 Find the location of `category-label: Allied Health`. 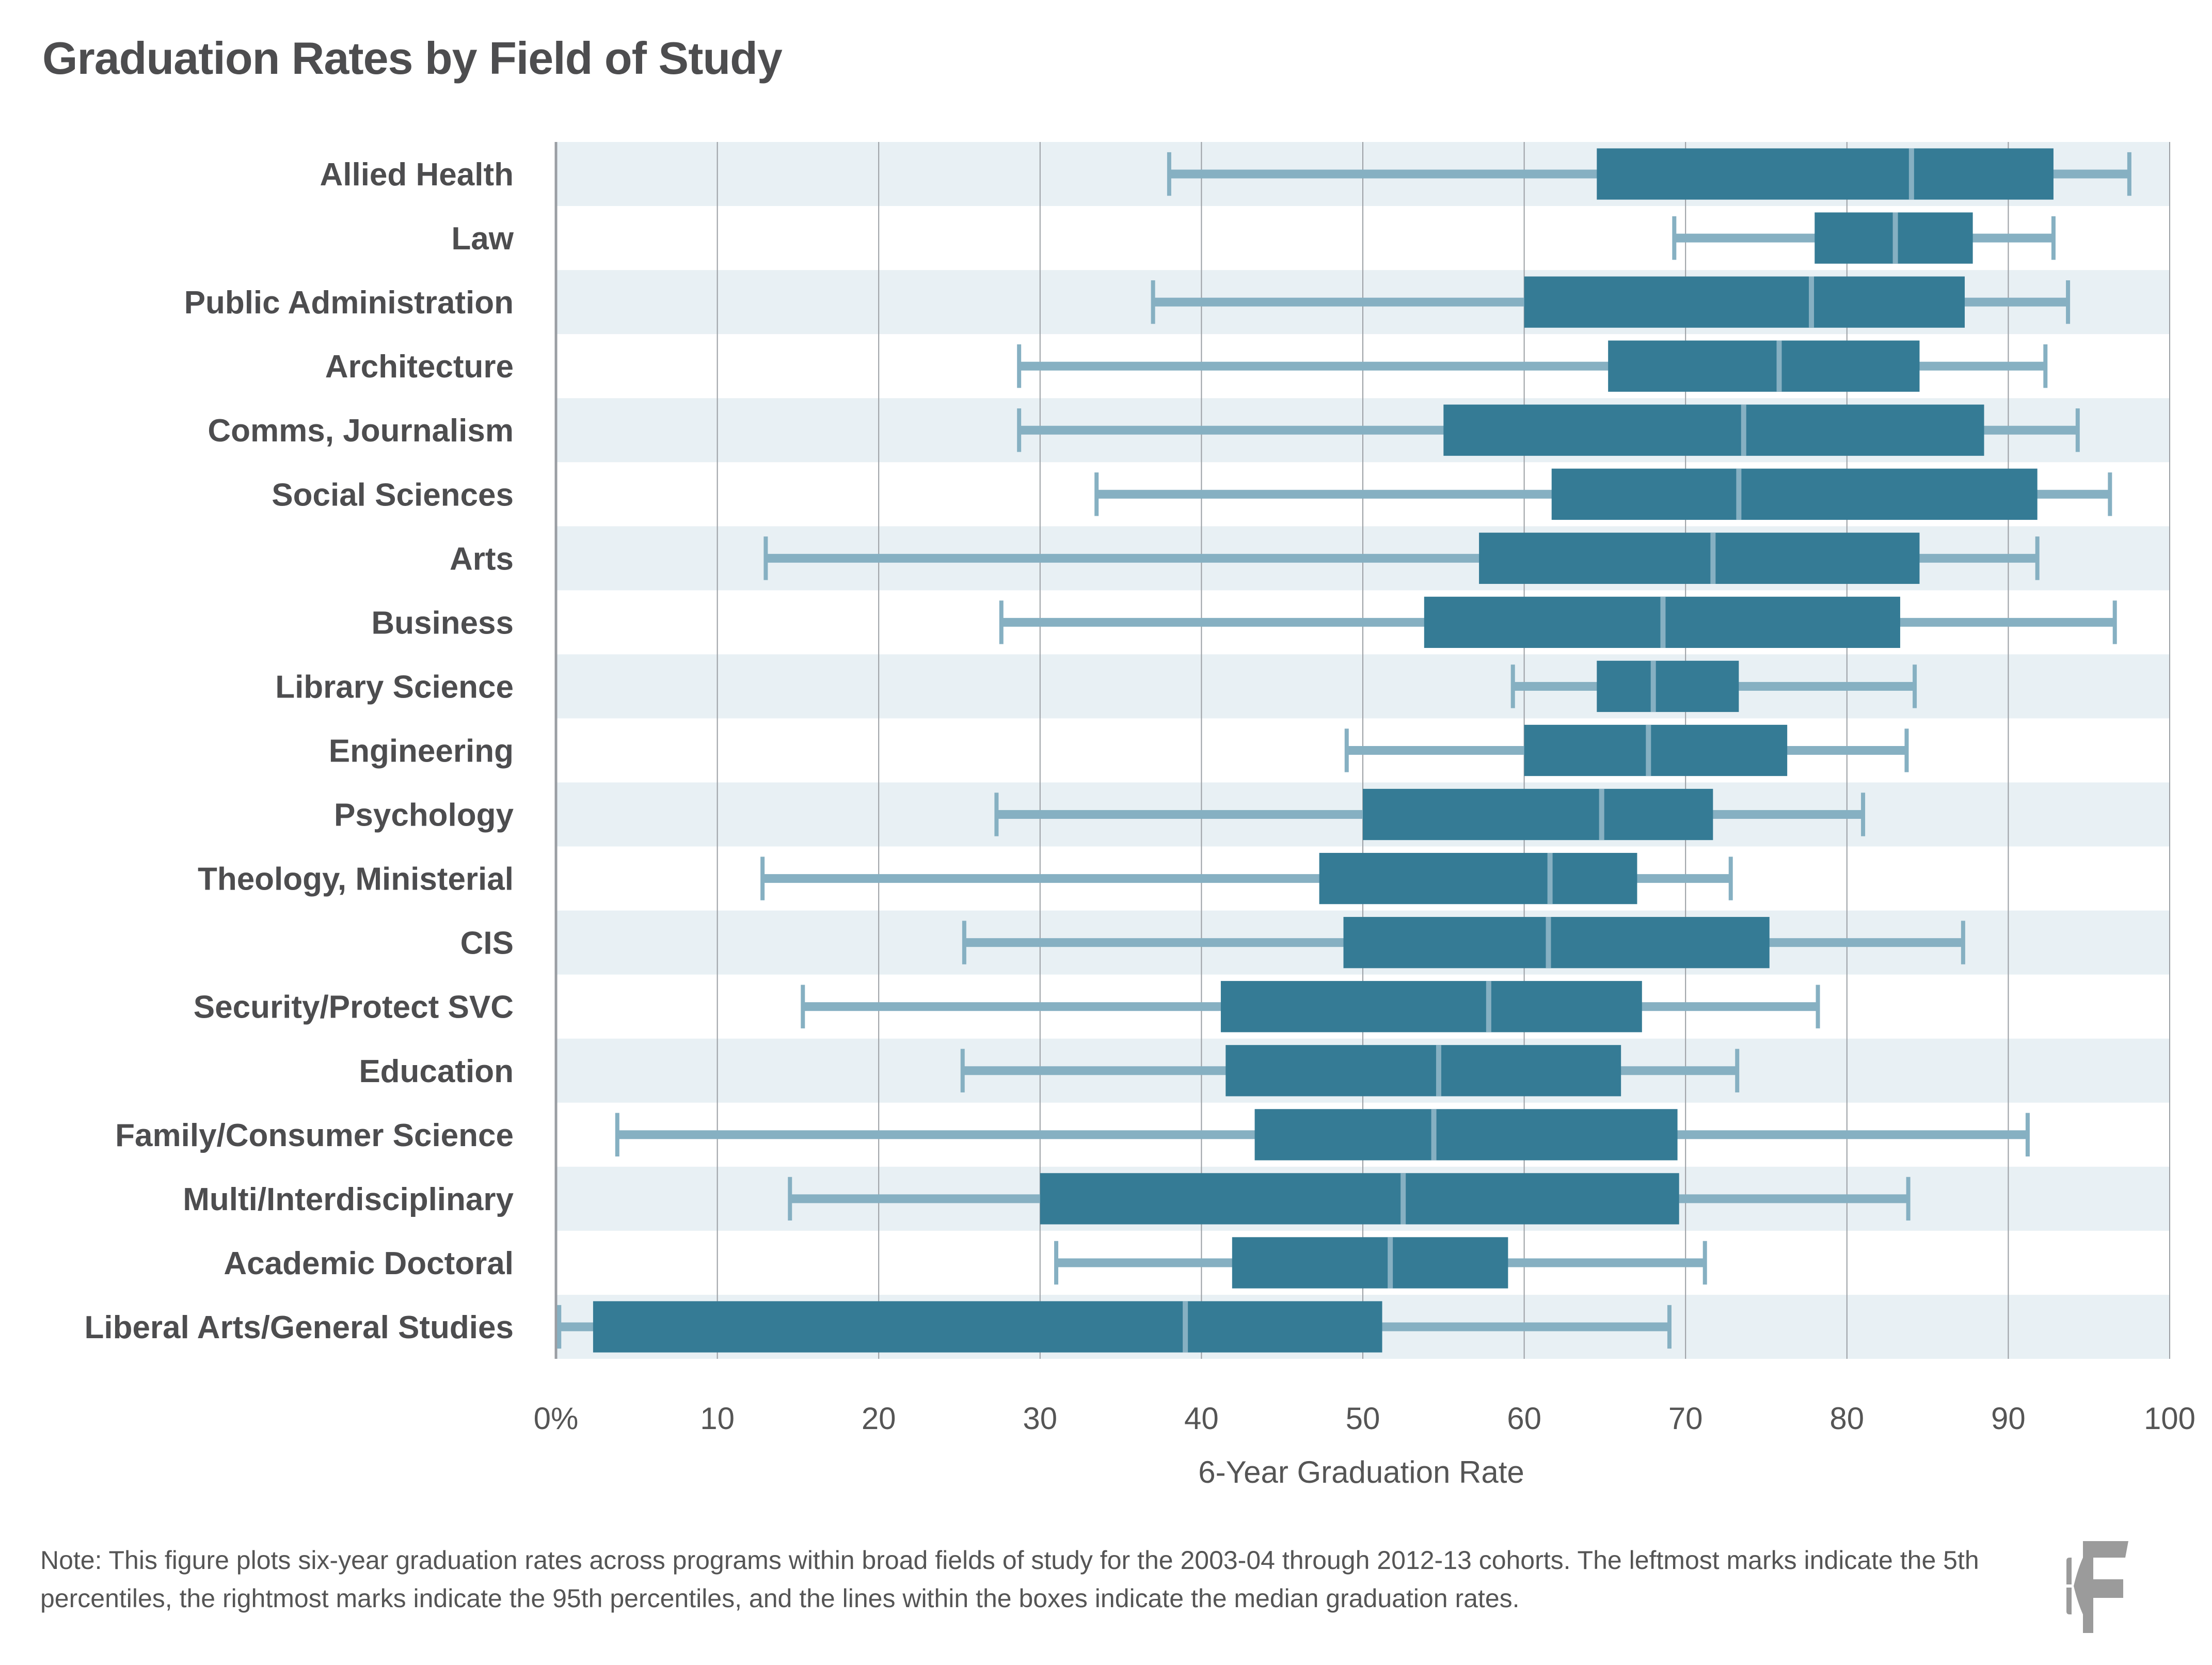

category-label: Allied Health is located at coordinates (417, 175).